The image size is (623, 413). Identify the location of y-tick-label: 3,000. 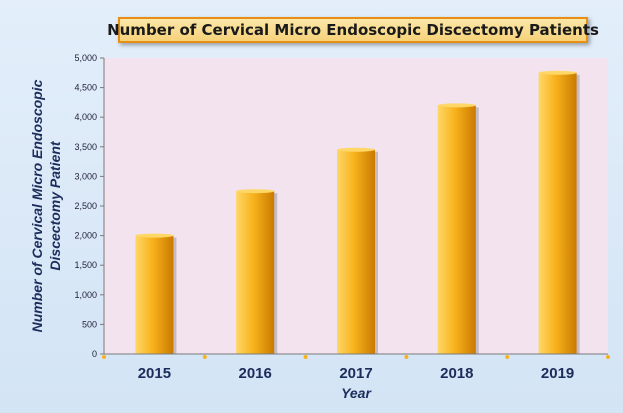
(85, 176).